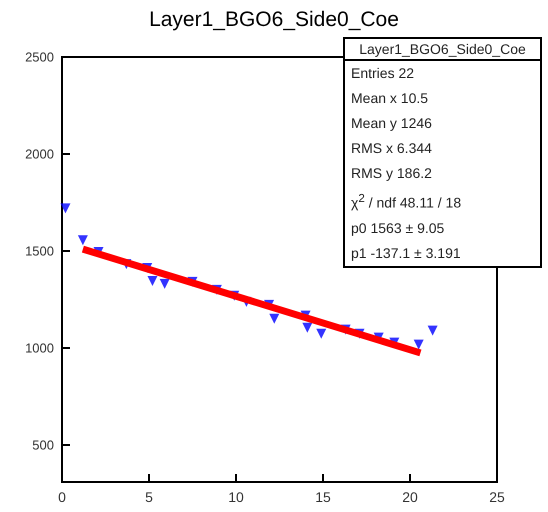  I want to click on annotation: Layer1_BGO6_Side0_Coe, so click(442, 50).